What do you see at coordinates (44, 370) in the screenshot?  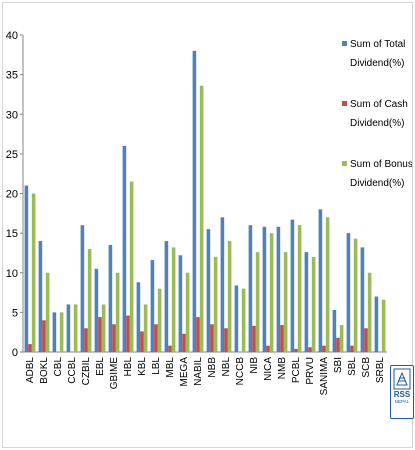 I see `x-category-label: BOKL` at bounding box center [44, 370].